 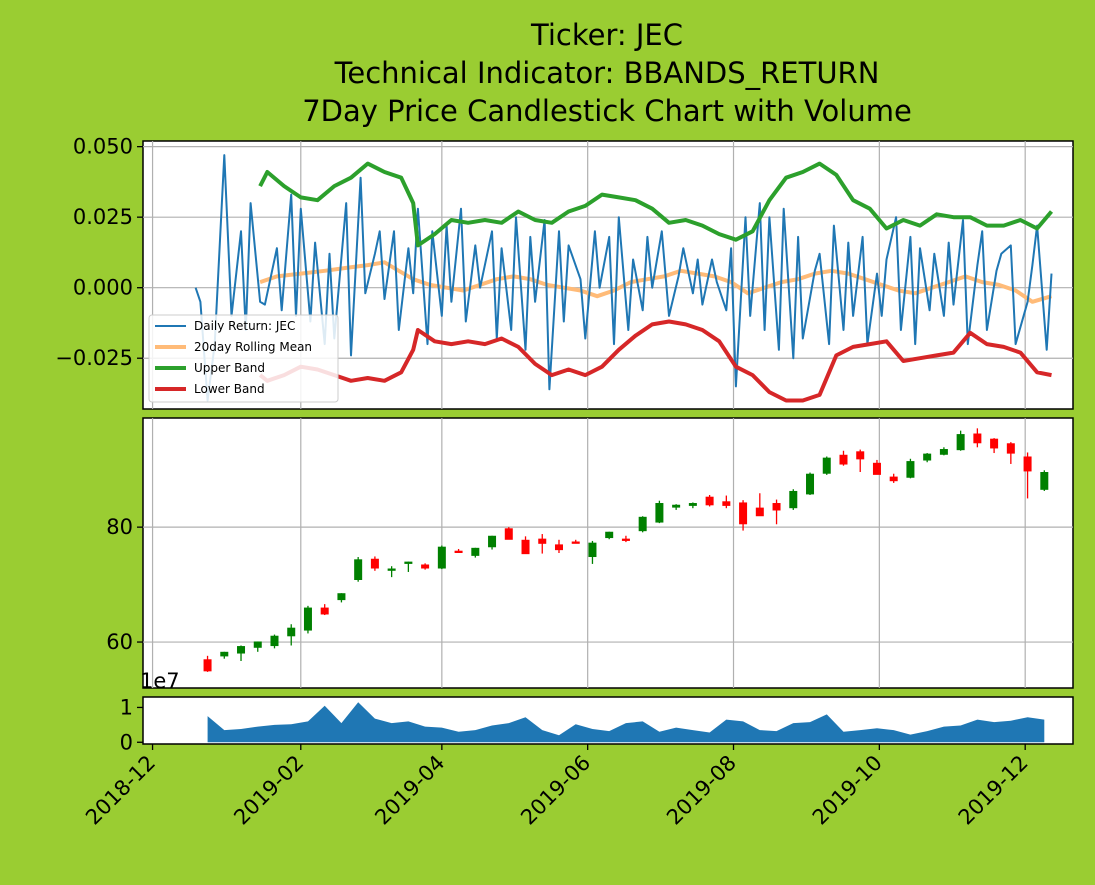 I want to click on price-y-ticks: 60 80, so click(x=124, y=584).